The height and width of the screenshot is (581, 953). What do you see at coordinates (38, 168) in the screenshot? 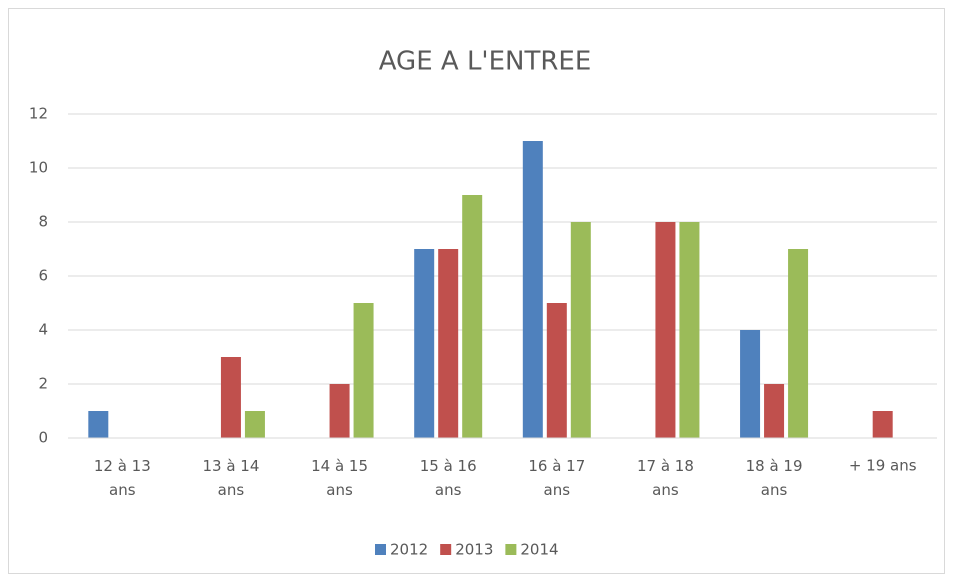
I see `y-tick-label: 10` at bounding box center [38, 168].